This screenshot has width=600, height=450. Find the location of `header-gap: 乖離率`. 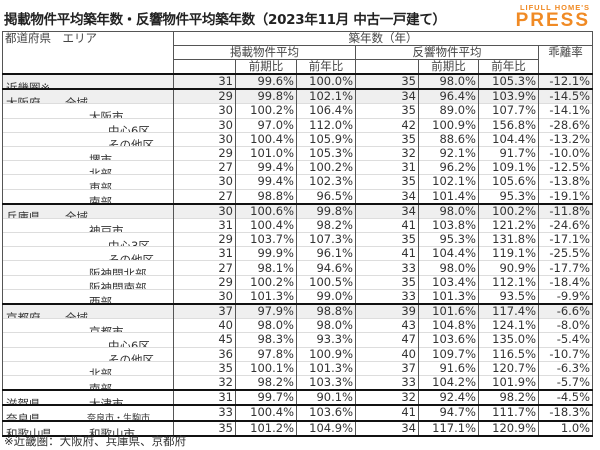

header-gap: 乖離率 is located at coordinates (565, 60).